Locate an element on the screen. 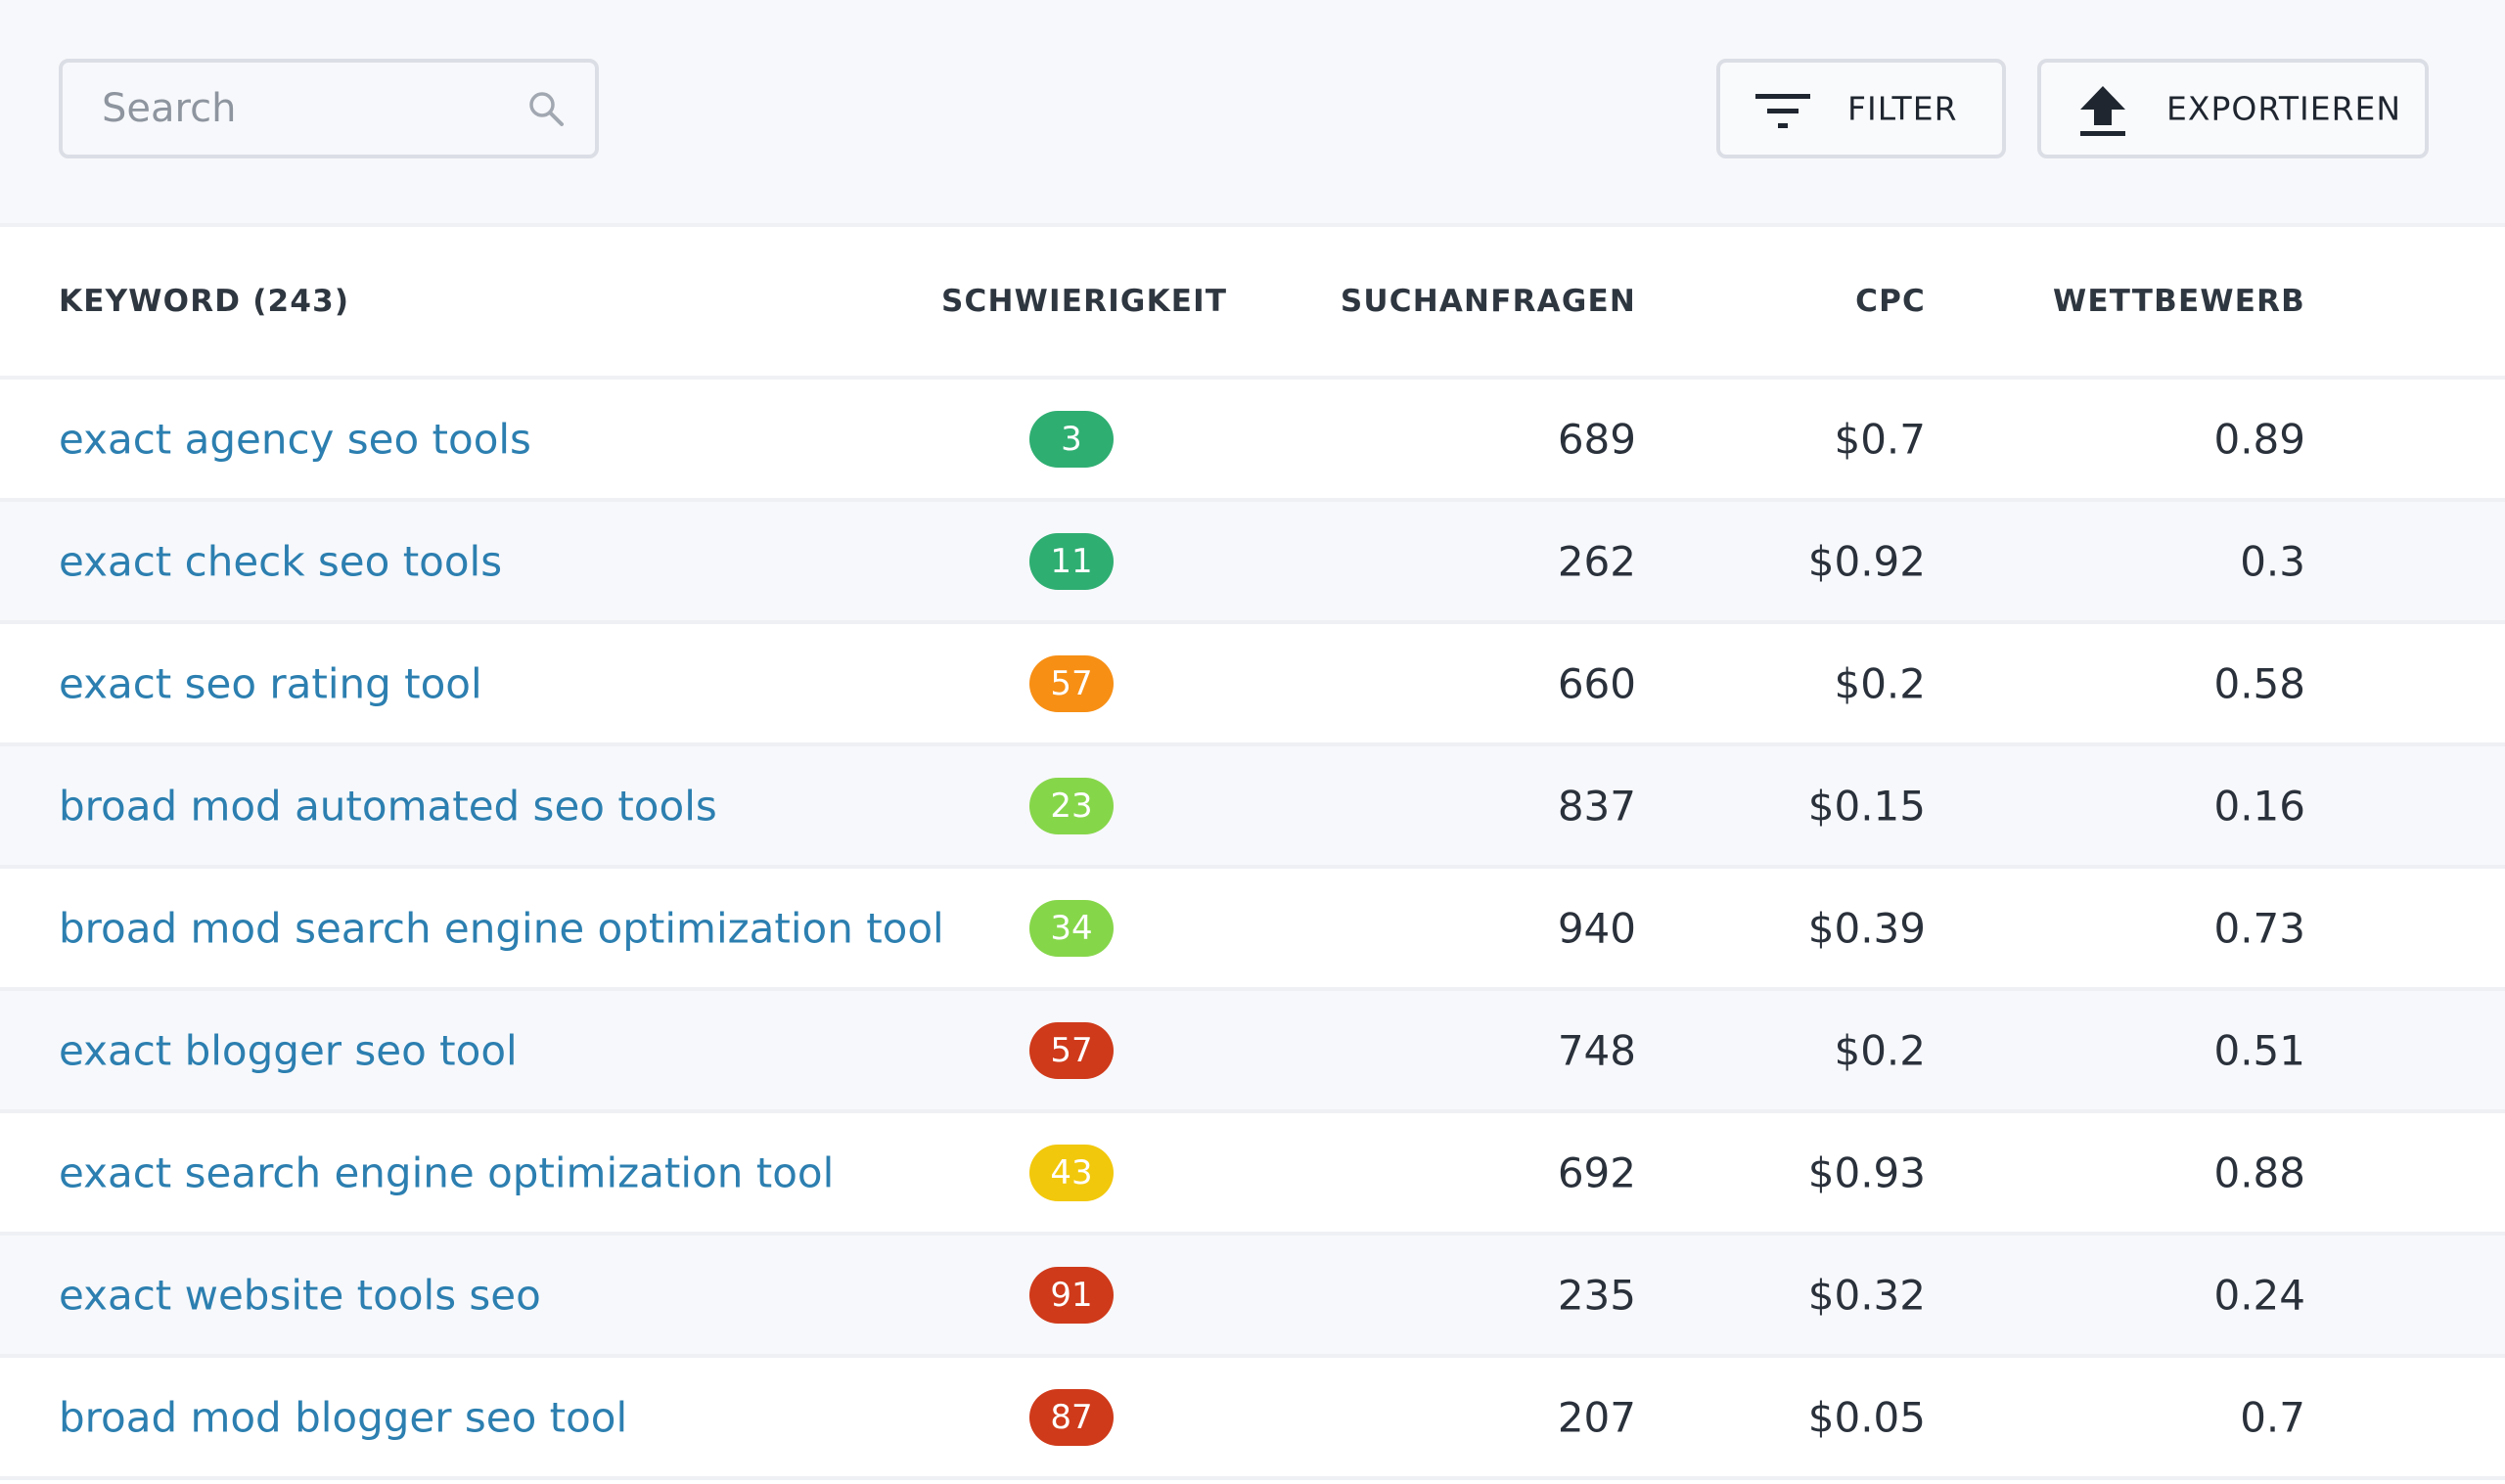  competition-cell: 0.7 is located at coordinates (2272, 1417).